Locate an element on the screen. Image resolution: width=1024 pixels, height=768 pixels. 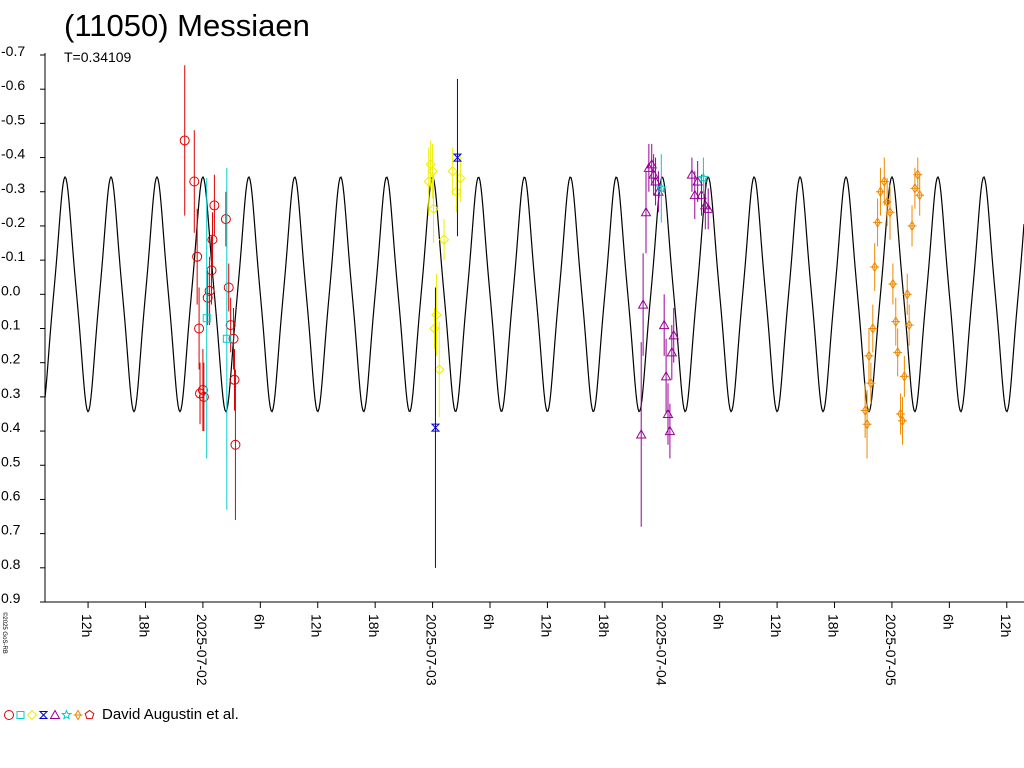
legend-marker-pentagon is located at coordinates (89, 714).